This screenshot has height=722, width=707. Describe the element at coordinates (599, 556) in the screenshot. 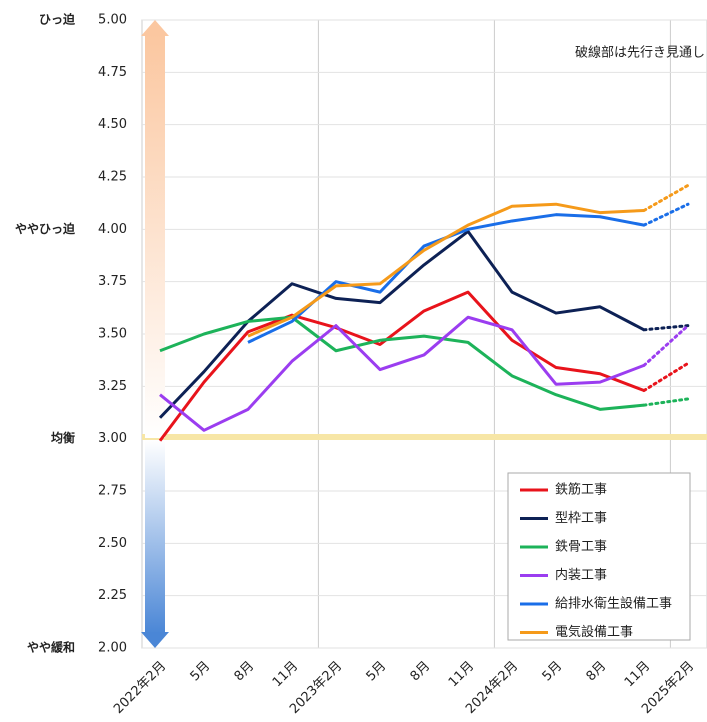

I see `legend` at that location.